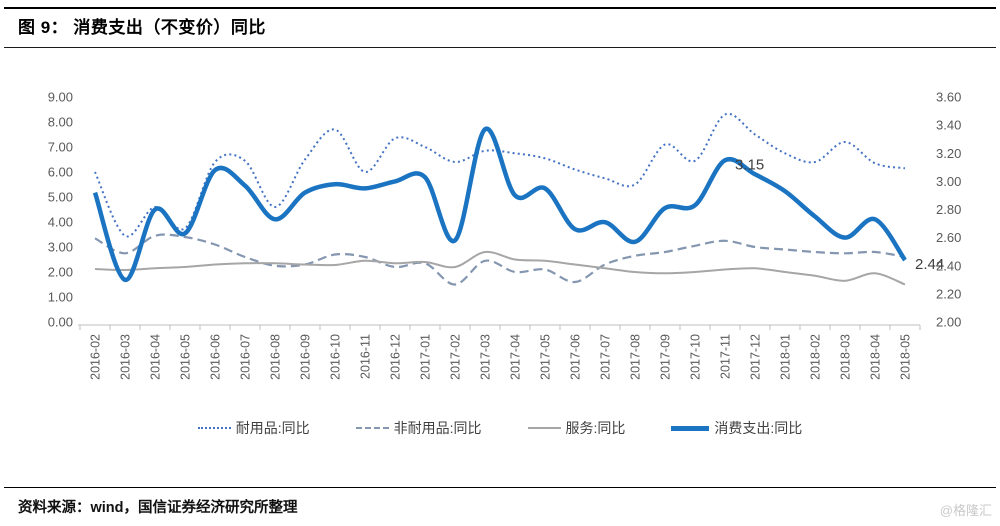 The width and height of the screenshot is (1000, 526). I want to click on data-label: 3.15, so click(749, 164).